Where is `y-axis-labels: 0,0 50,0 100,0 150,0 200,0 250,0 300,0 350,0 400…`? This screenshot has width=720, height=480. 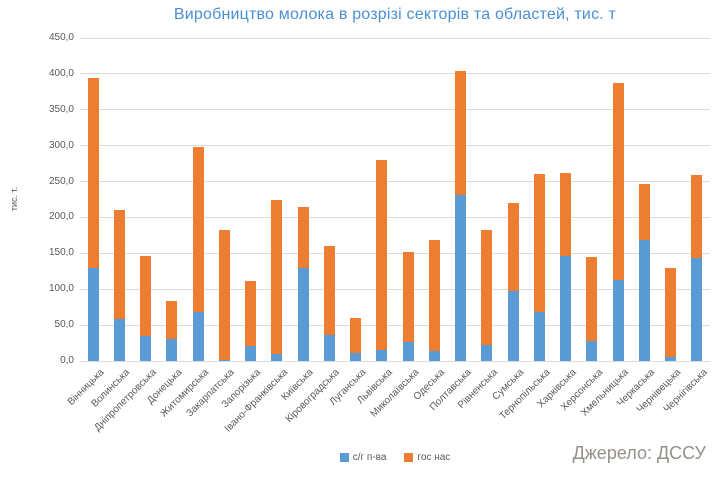
y-axis-labels: 0,0 50,0 100,0 150,0 200,0 250,0 300,0 350,0 400… is located at coordinates (37, 199).